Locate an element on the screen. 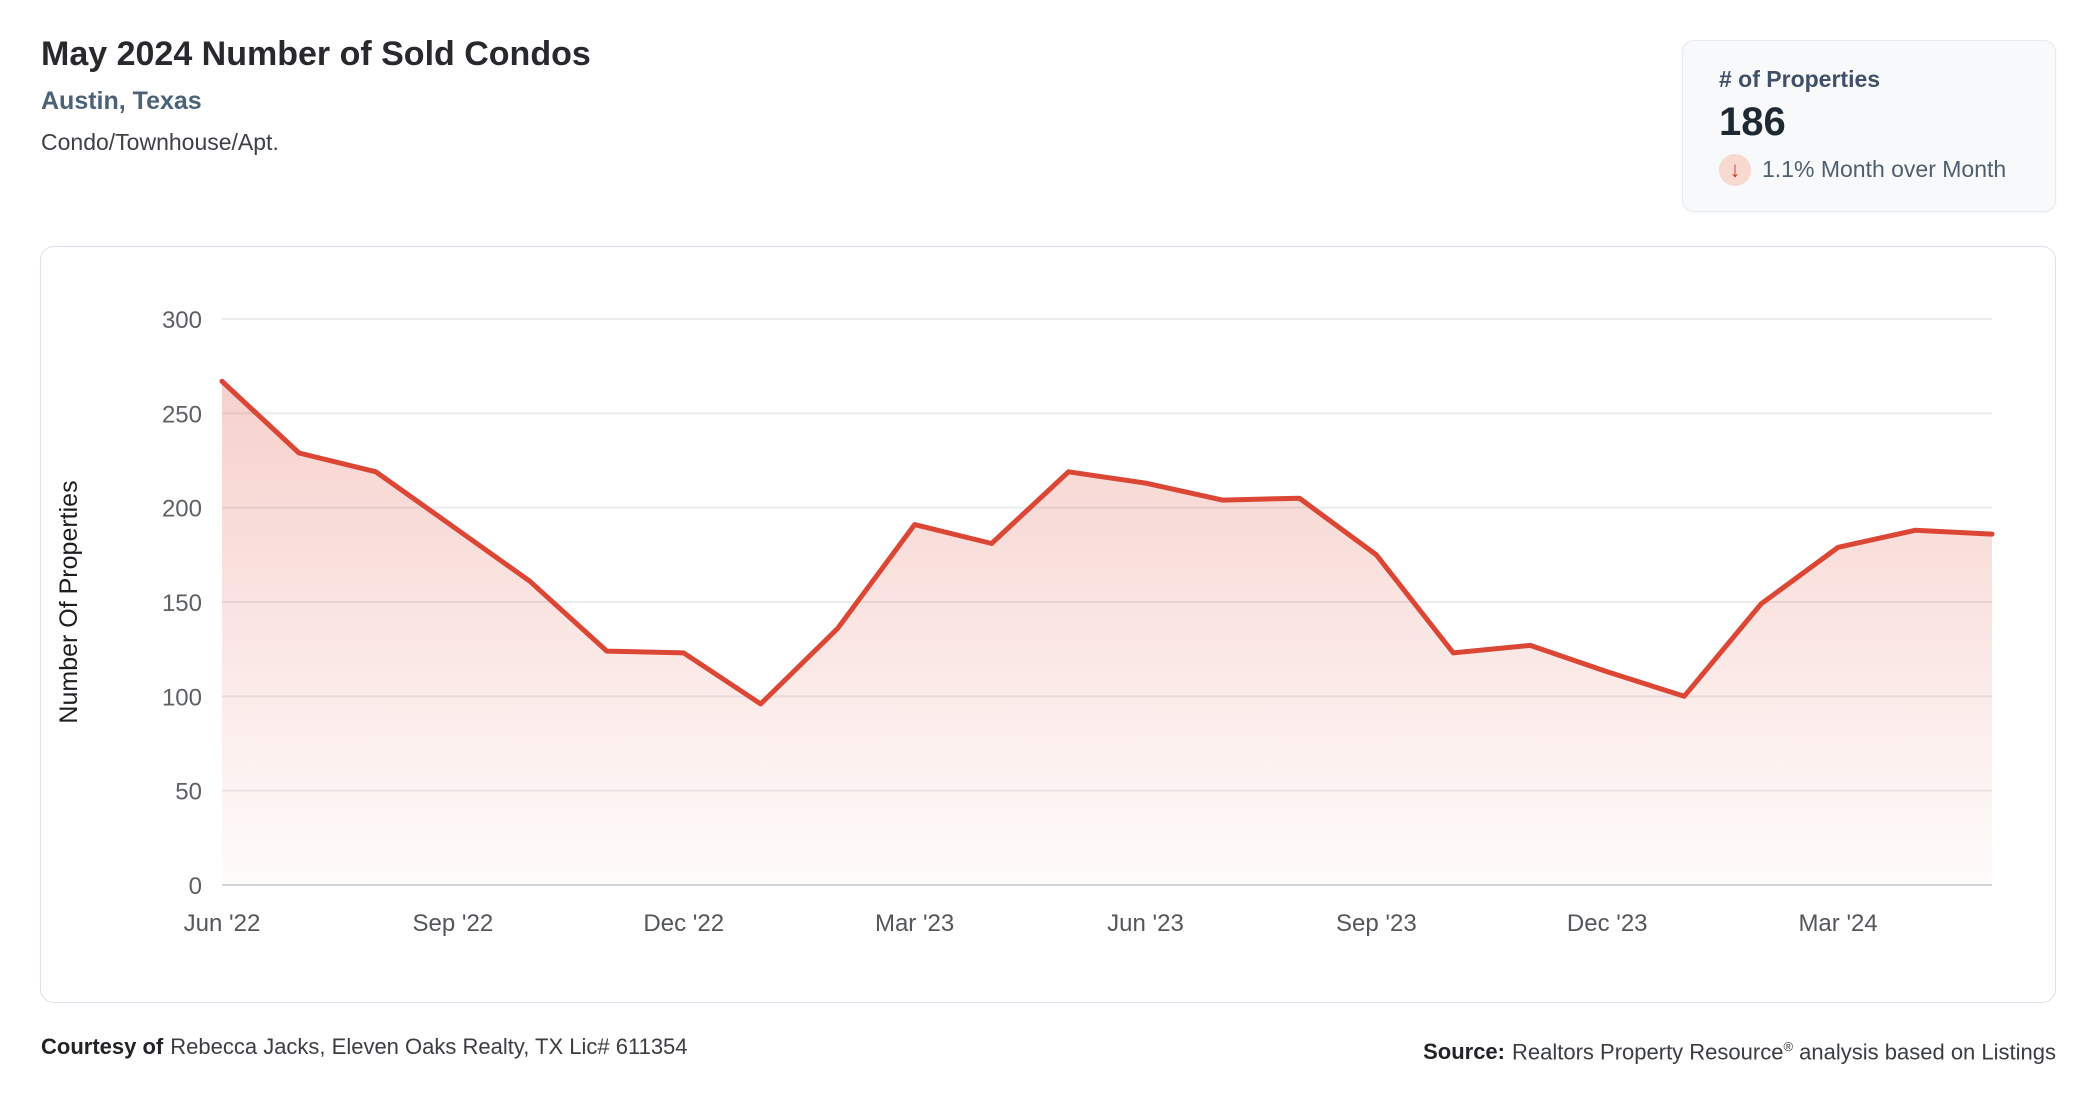 This screenshot has width=2096, height=1100. y-tick-label: 200 is located at coordinates (182, 509).